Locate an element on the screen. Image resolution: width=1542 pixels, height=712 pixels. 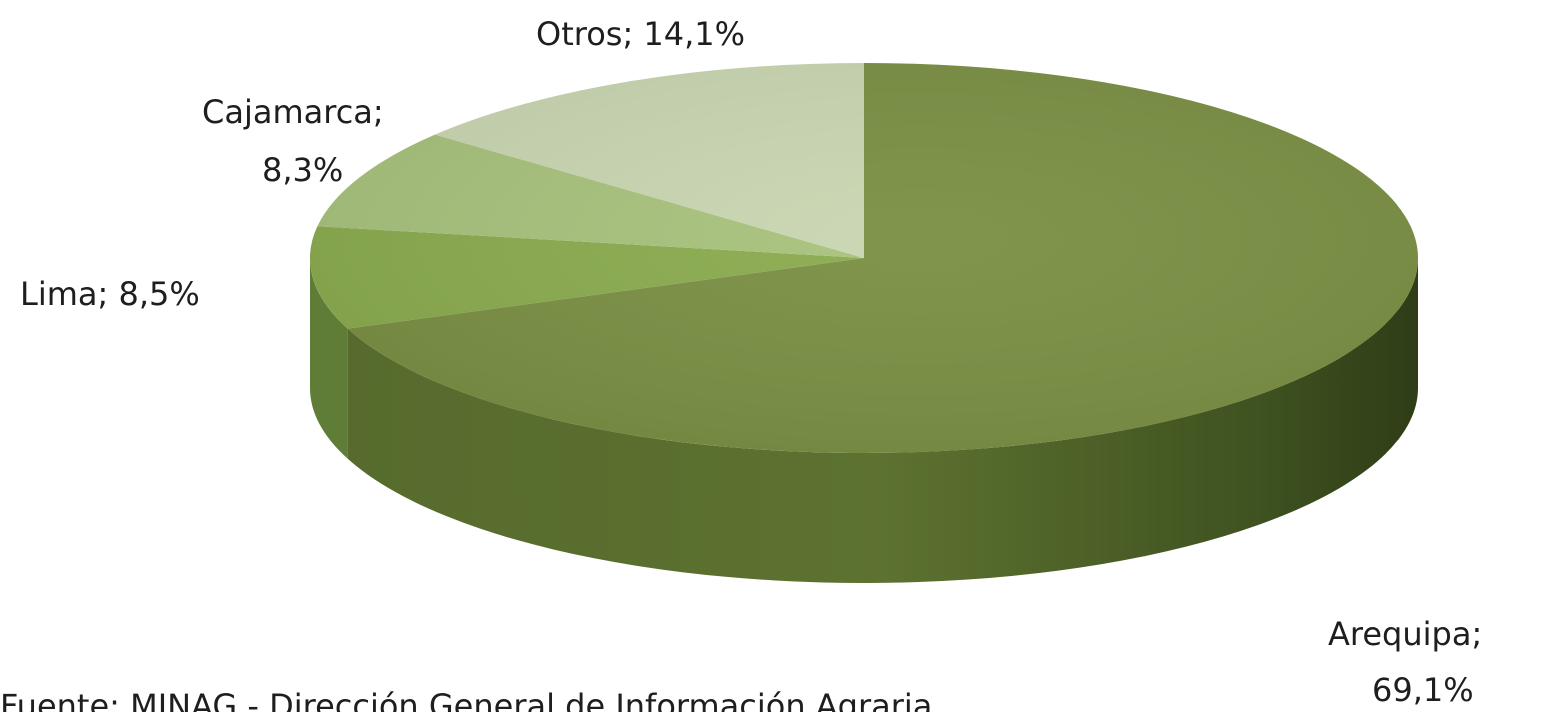
label-arequipa-name: Arequipa; is located at coordinates (1405, 634).